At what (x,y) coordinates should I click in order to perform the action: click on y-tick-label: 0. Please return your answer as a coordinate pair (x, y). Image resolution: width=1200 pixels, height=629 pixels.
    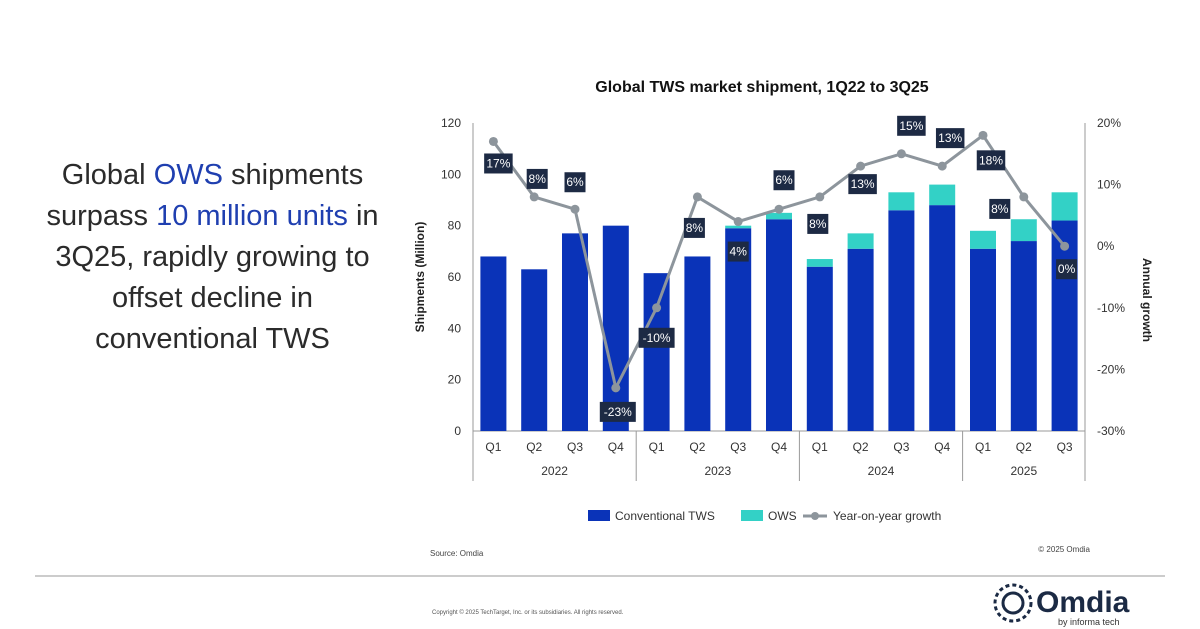
    Looking at the image, I should click on (457, 431).